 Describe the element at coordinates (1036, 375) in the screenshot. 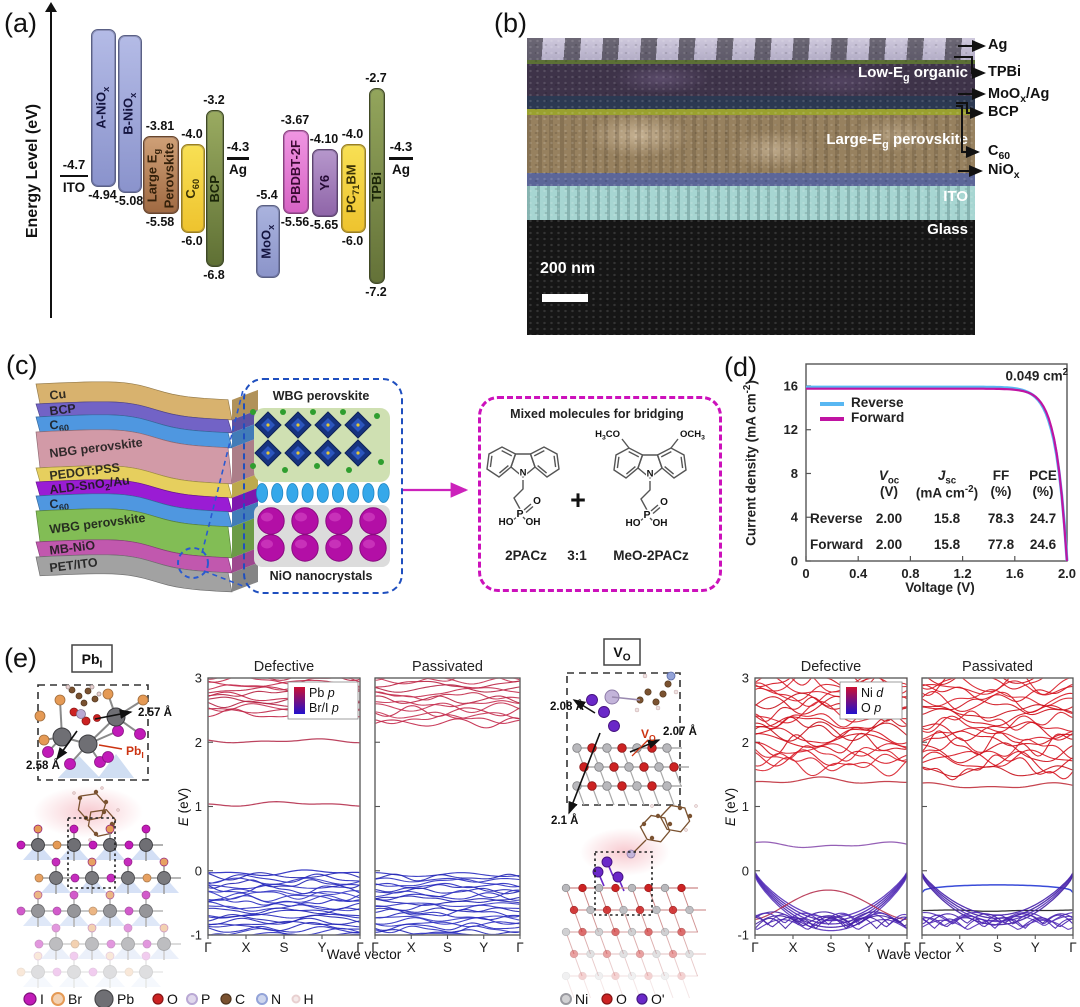

I see `jv-area-label: 0.049 cm2` at that location.